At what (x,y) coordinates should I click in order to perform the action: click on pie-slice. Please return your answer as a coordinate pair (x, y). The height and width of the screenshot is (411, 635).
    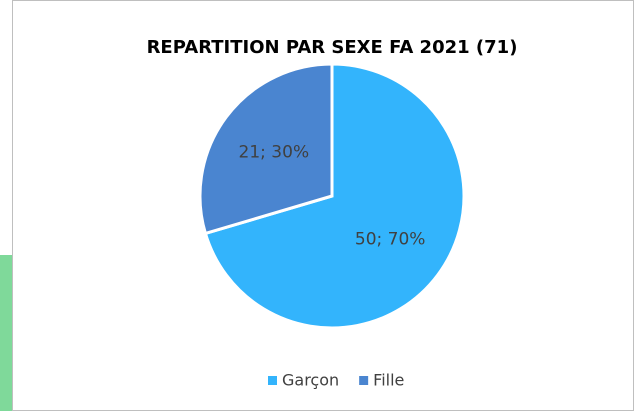
    Looking at the image, I should click on (266, 149).